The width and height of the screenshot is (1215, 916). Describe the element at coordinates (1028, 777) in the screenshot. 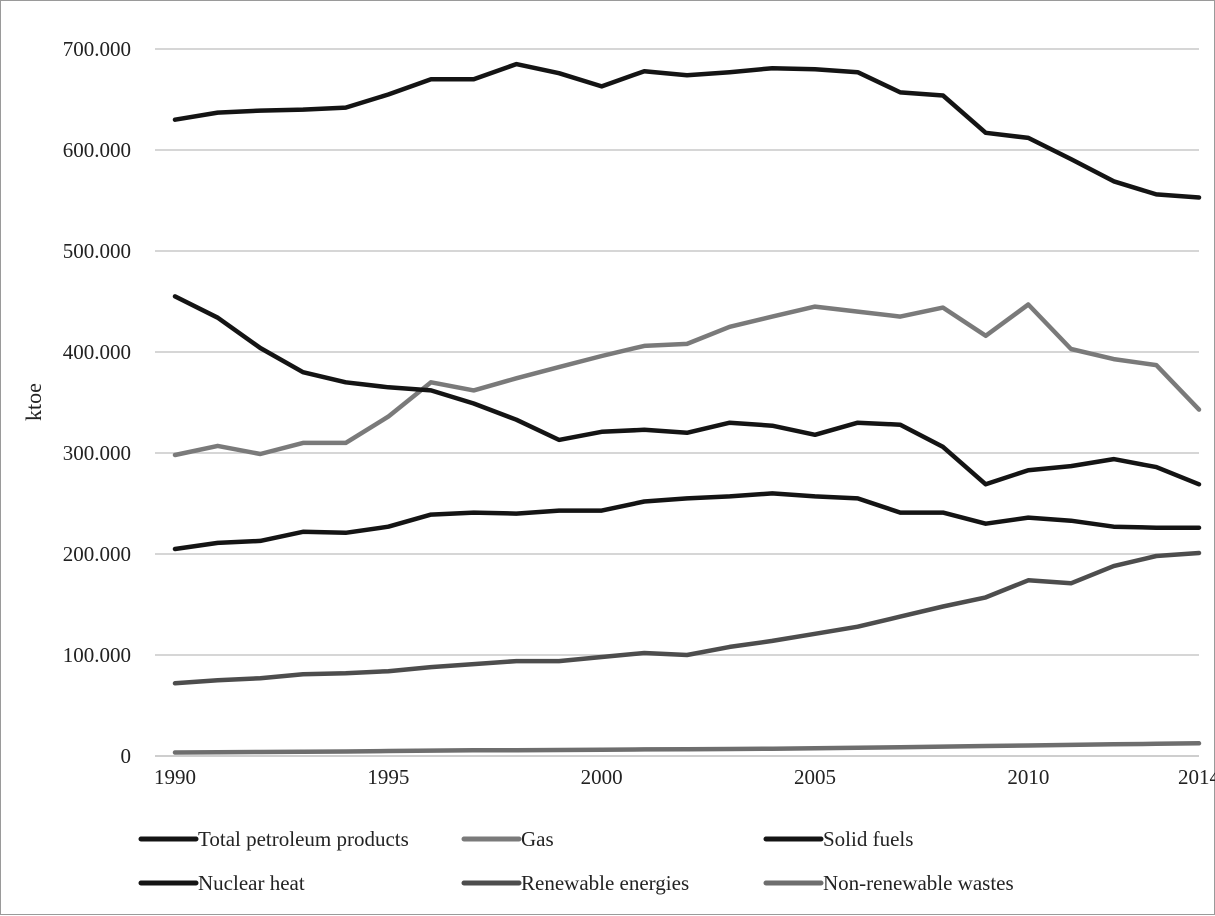

I see `x-tick-label: 2010` at that location.